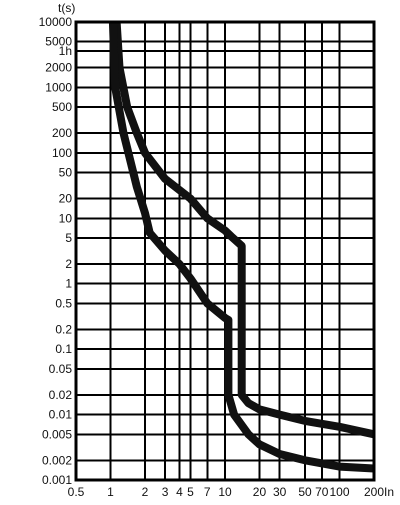  What do you see at coordinates (110, 492) in the screenshot?
I see `x-tick-label: 1` at bounding box center [110, 492].